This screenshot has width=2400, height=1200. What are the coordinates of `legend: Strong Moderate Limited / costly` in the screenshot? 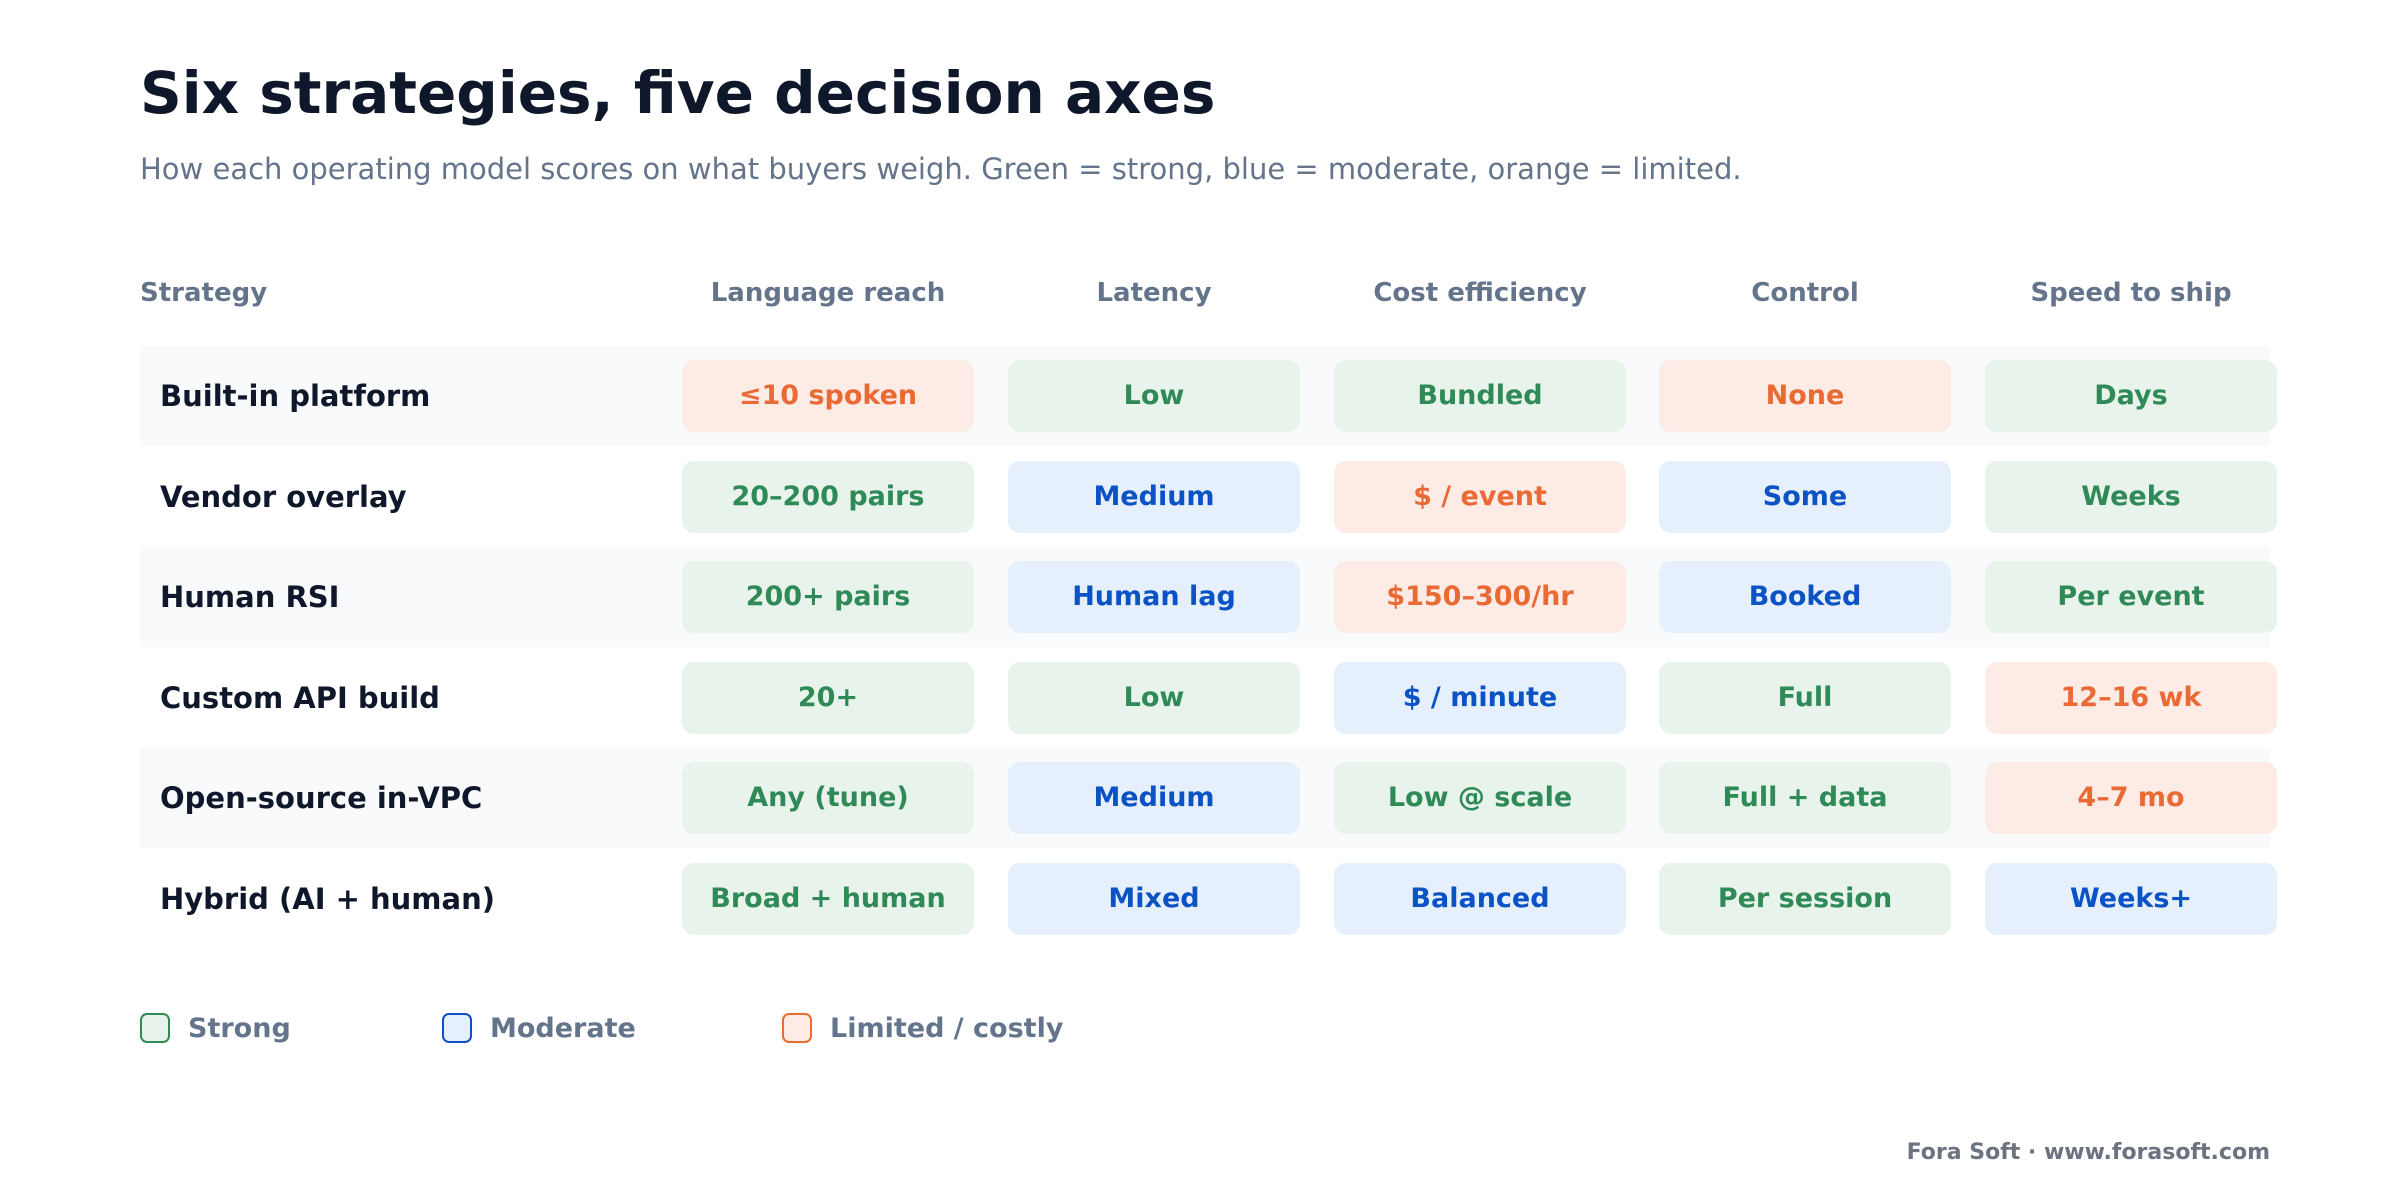 It's located at (740, 1030).